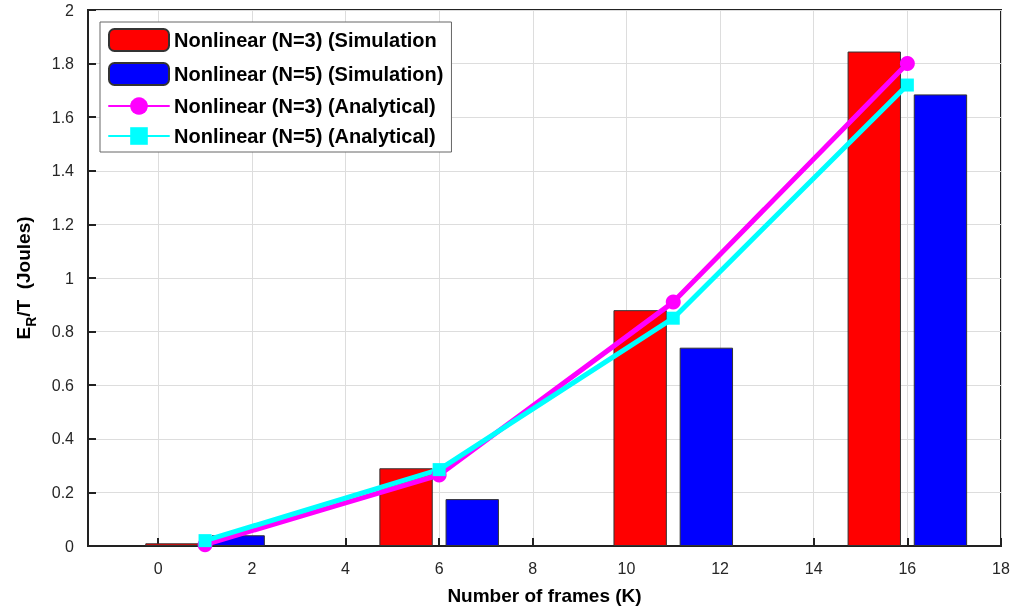 The width and height of the screenshot is (1016, 615). Describe the element at coordinates (305, 40) in the screenshot. I see `legend-label: Nonlinear (N=3) (Simulation` at that location.